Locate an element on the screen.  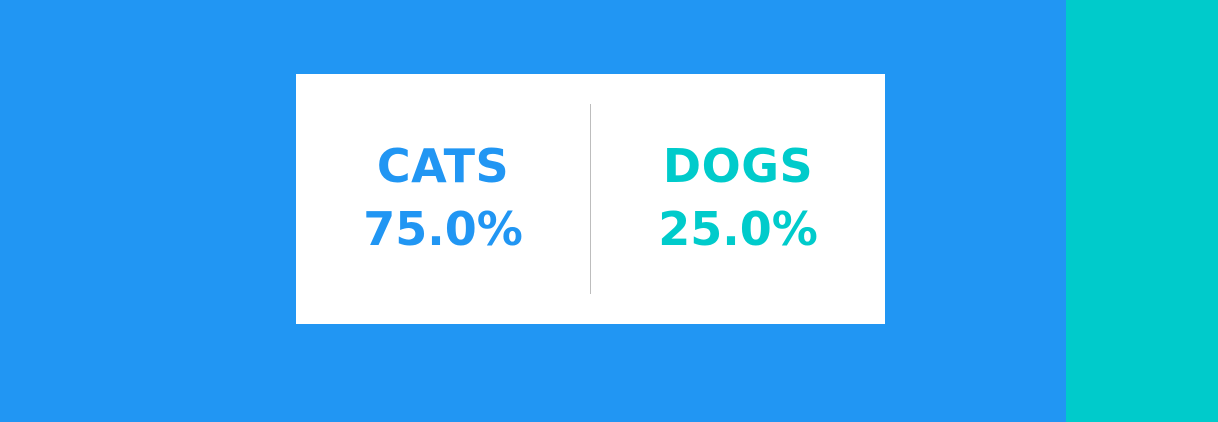
dogs-label: DOGS is located at coordinates (738, 166).